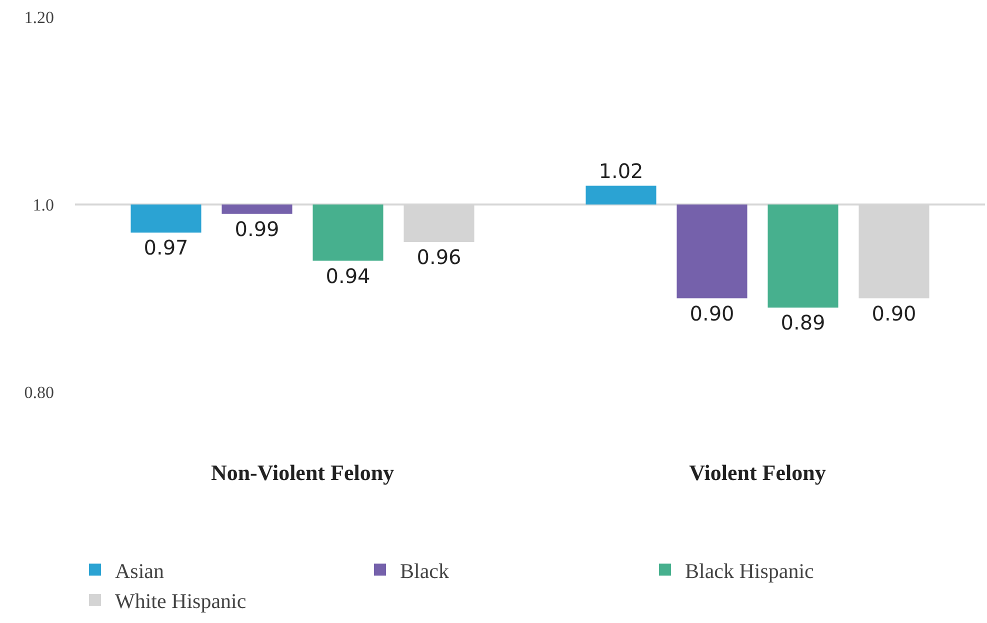 This screenshot has height=623, width=987. I want to click on x-tick-label: Non-Violent Felony, so click(302, 472).